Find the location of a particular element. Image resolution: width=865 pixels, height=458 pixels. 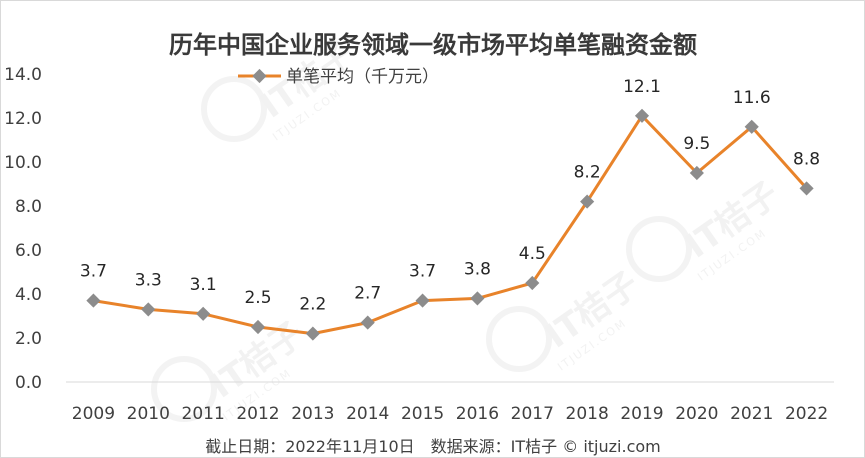

chart-title: 历年中国企业服务领域一级市场平均单笔融资金额 is located at coordinates (433, 45).